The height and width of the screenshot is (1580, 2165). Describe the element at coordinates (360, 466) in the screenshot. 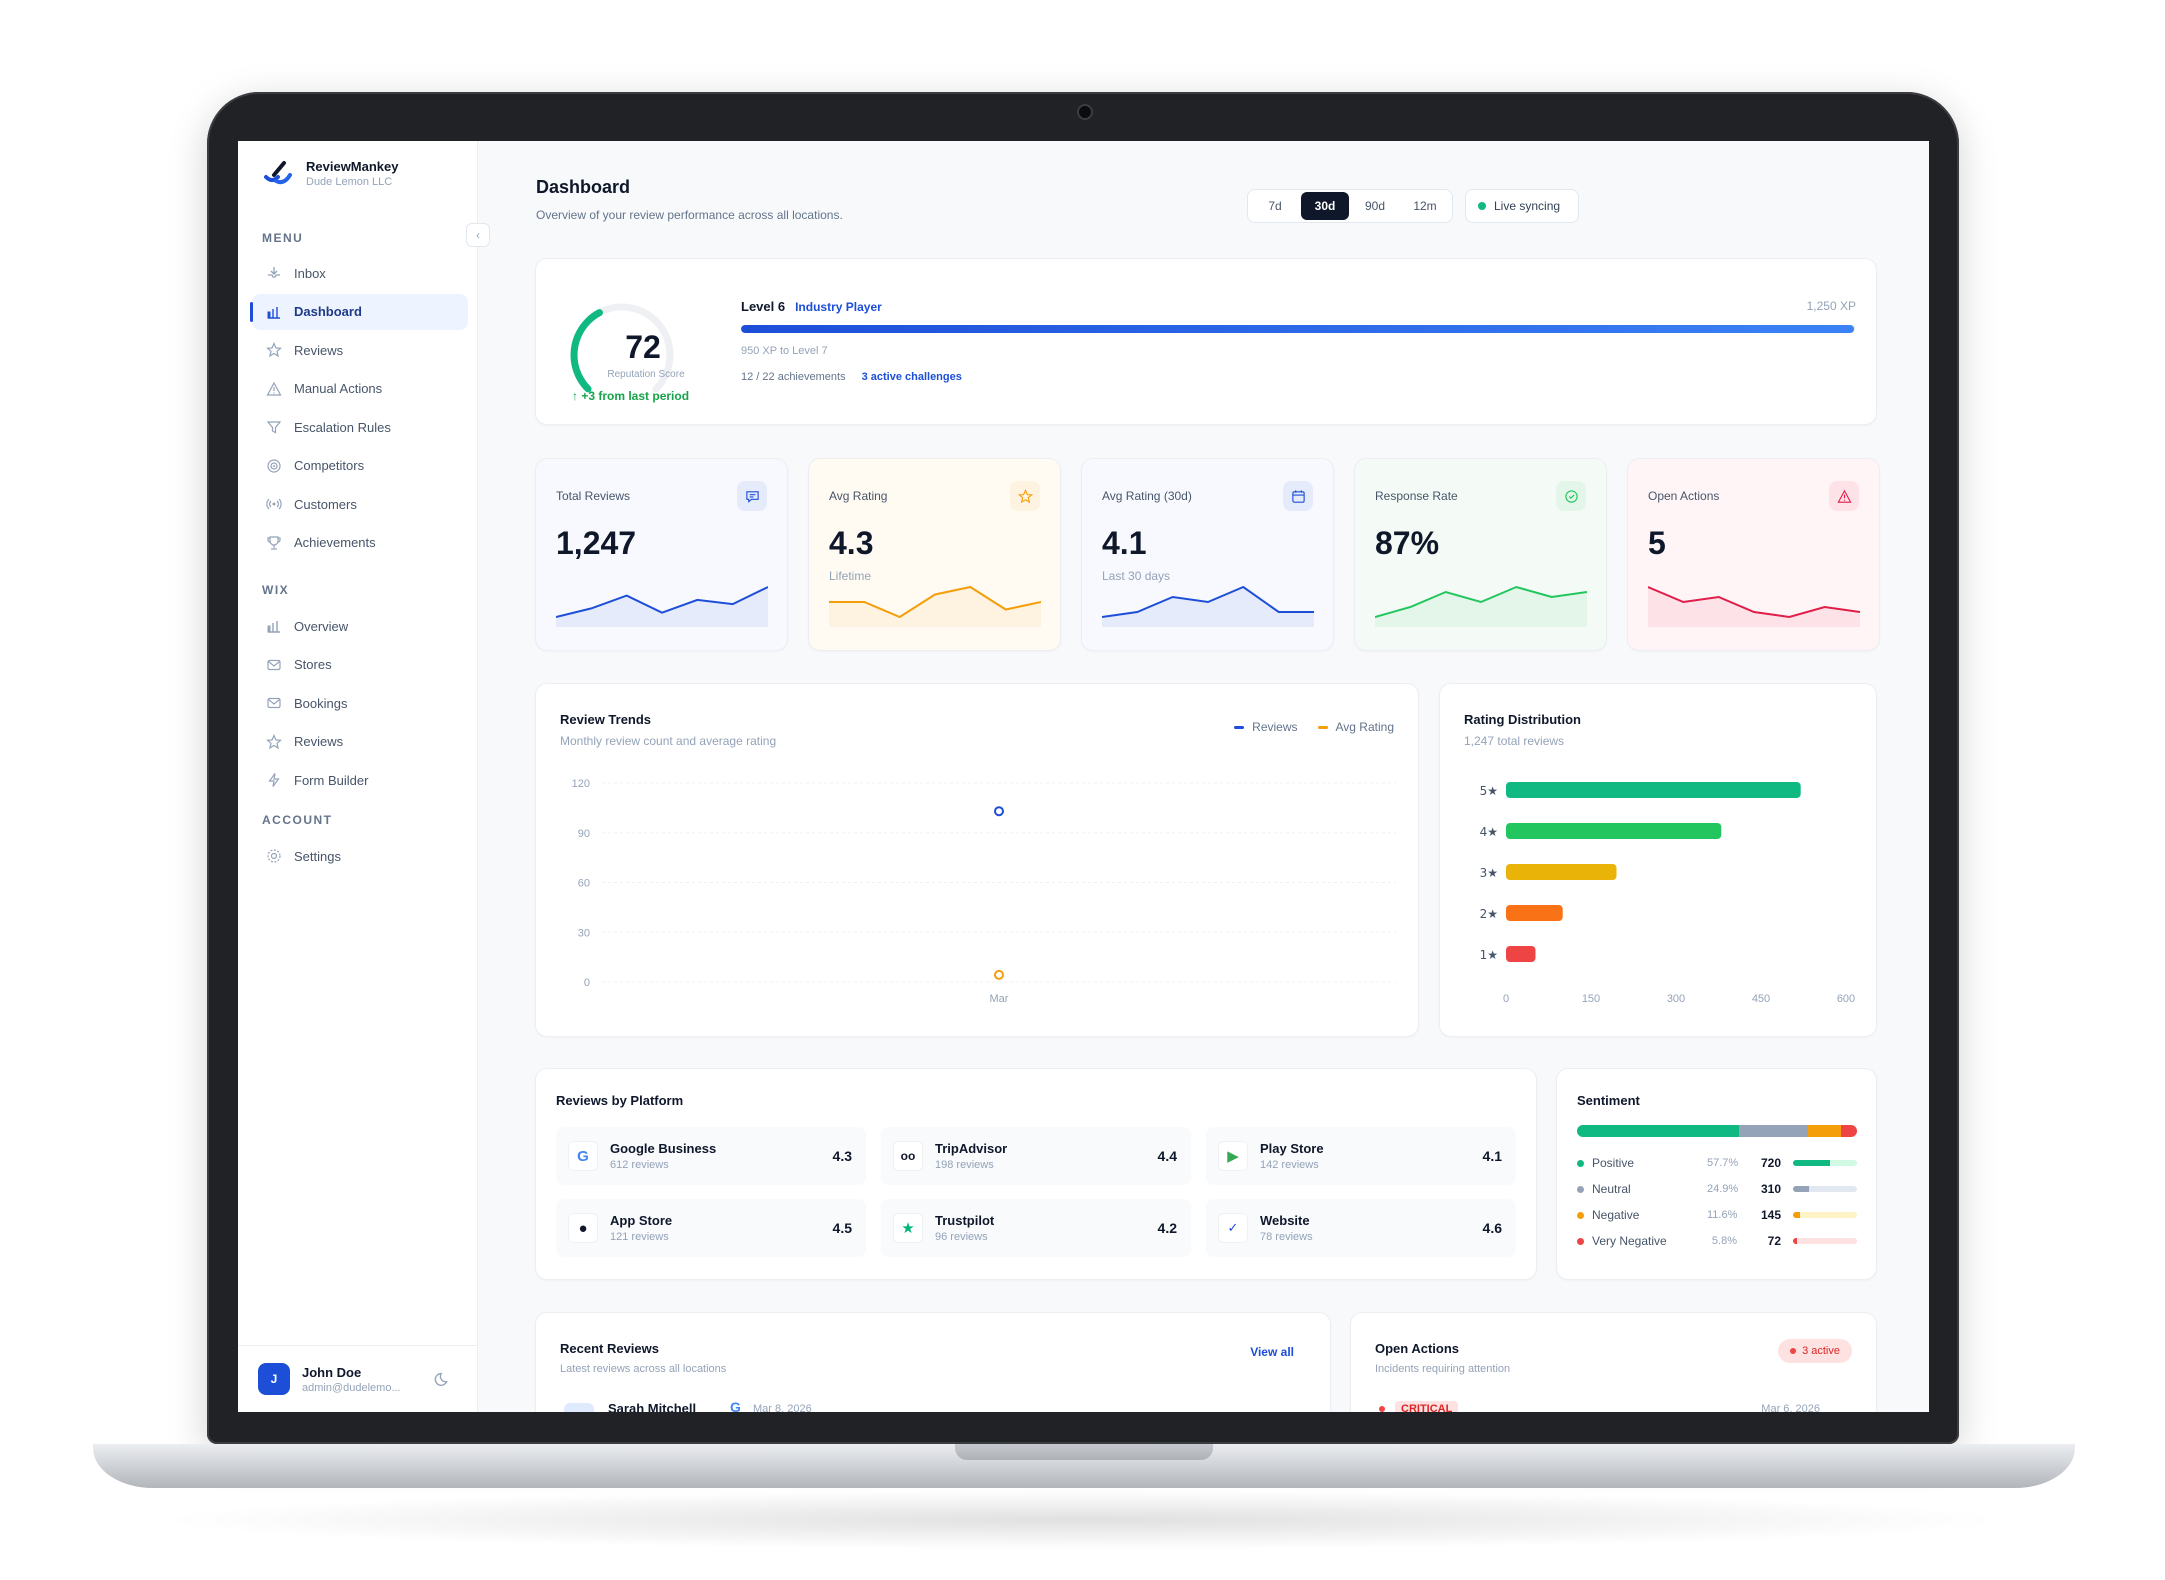

I see `sidebar-item-competitors: Competitors` at that location.